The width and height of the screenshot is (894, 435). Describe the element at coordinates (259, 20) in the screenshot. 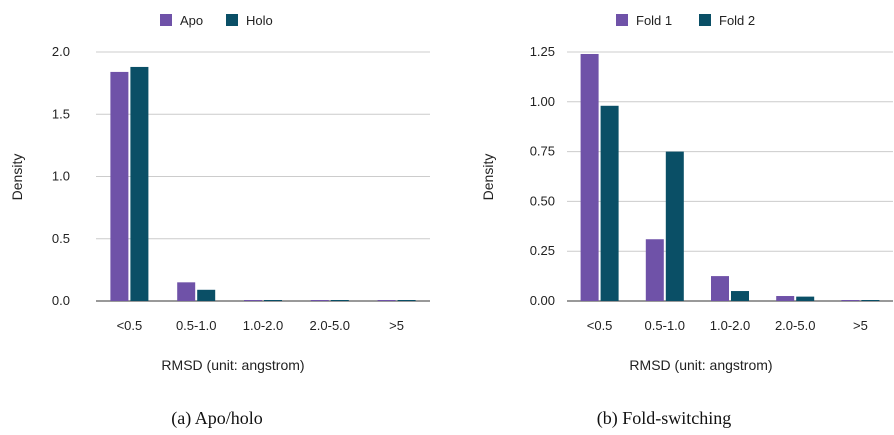

I see `legend-label-series-2: Holo` at that location.